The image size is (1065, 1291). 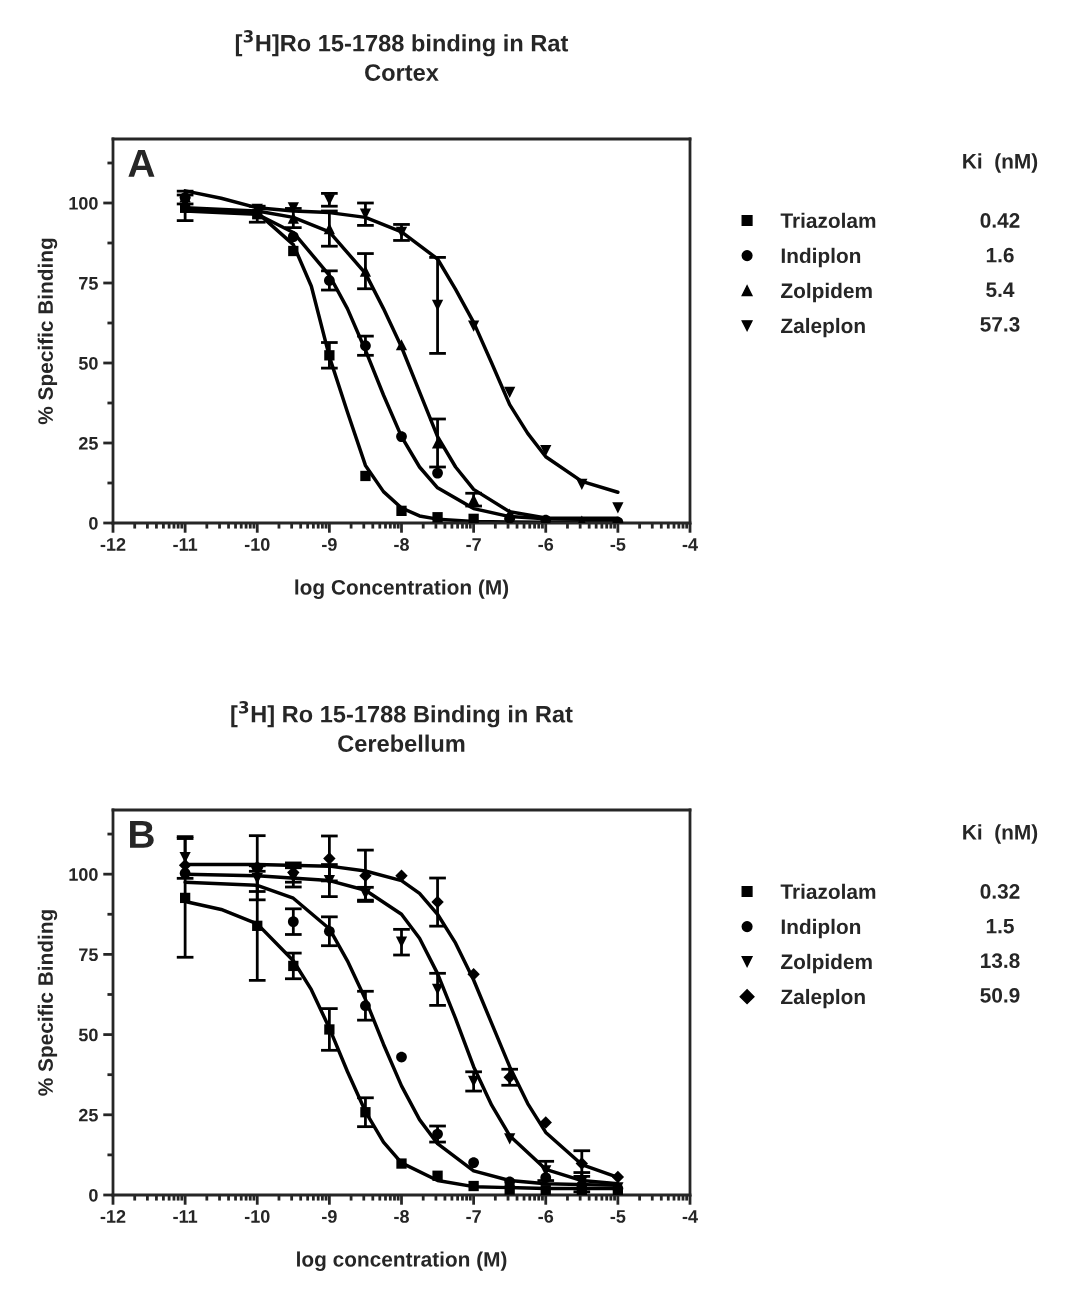 I want to click on text: 57.3, so click(x=1000, y=324).